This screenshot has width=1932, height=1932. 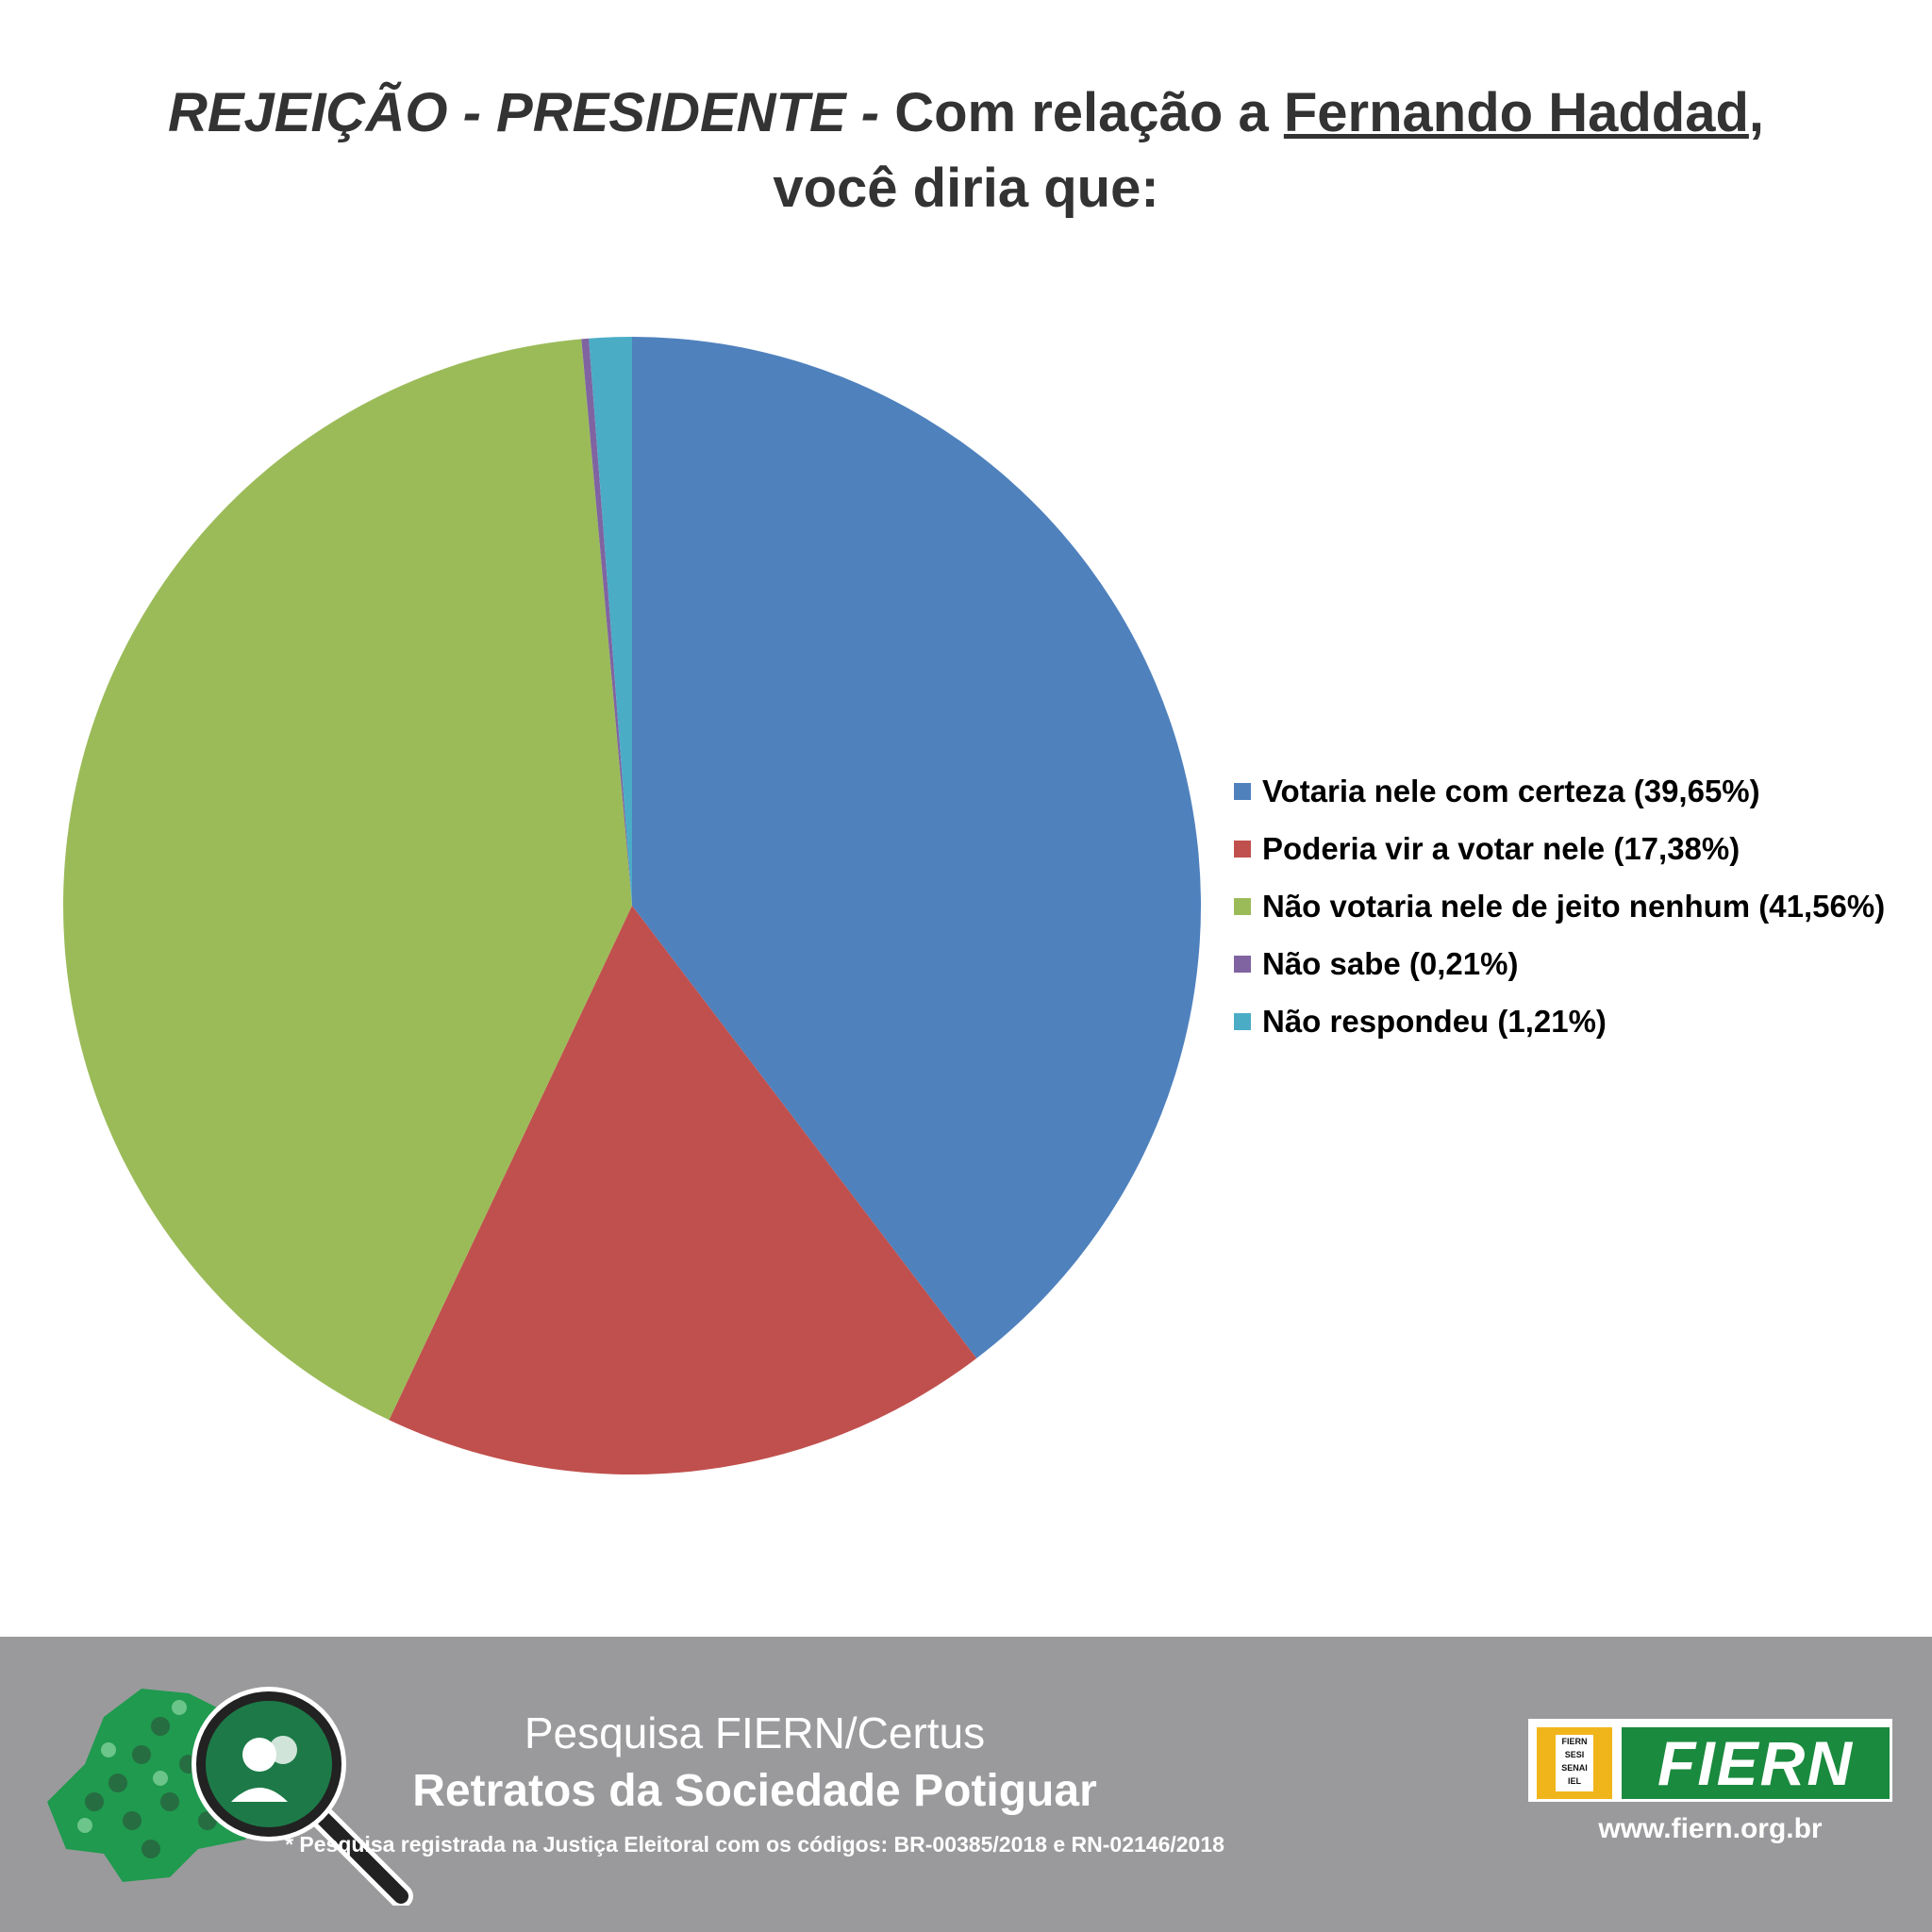 What do you see at coordinates (230, 1797) in the screenshot?
I see `map-magnifier-icon` at bounding box center [230, 1797].